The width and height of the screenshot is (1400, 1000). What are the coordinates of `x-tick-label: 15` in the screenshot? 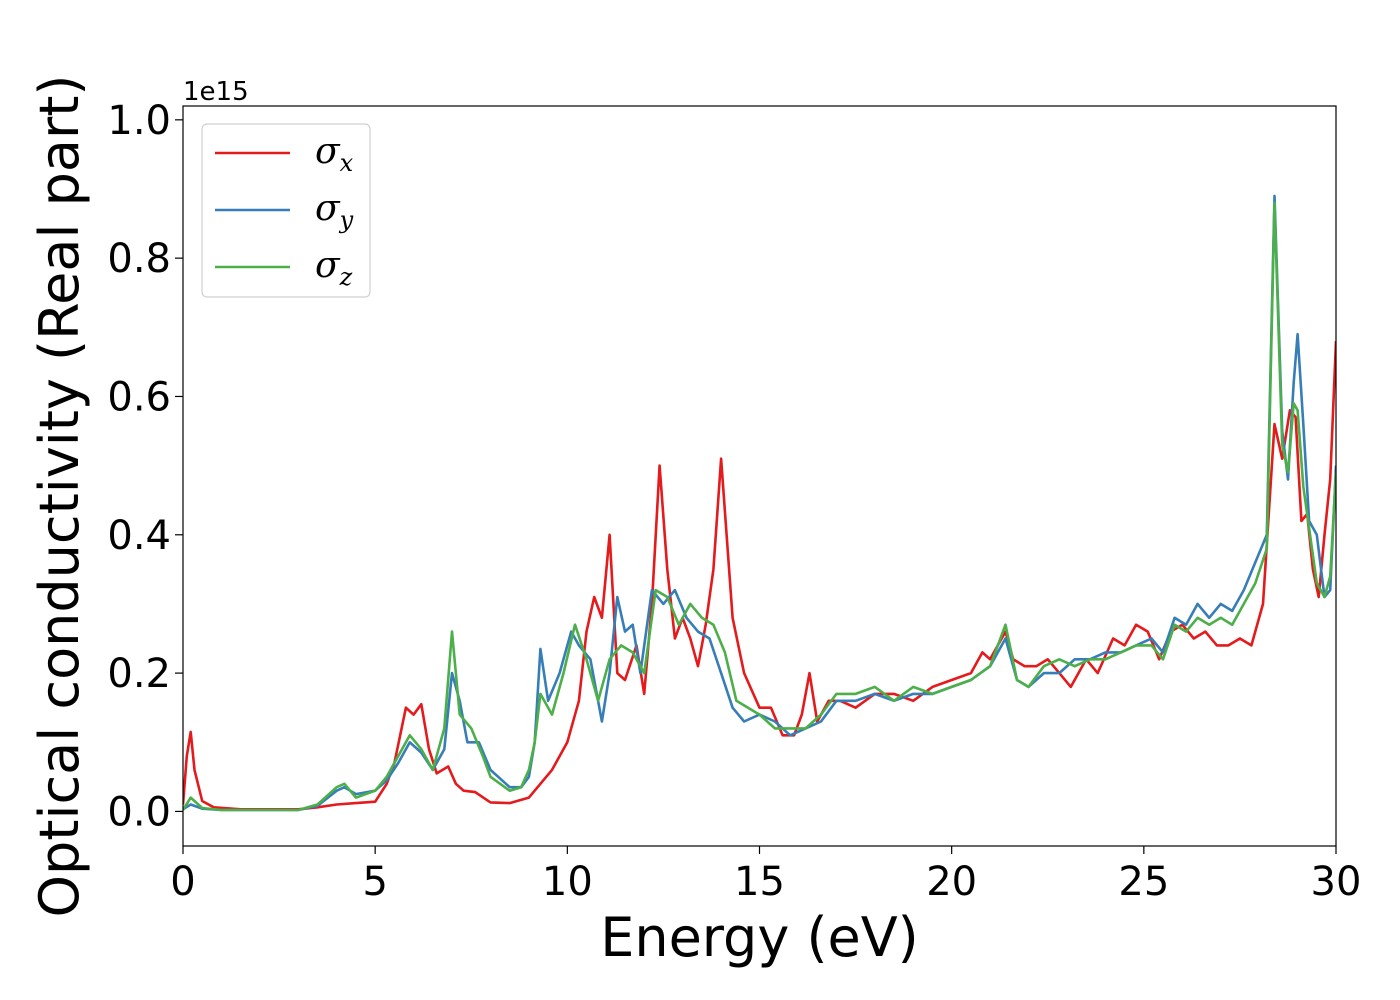 It's located at (759, 882).